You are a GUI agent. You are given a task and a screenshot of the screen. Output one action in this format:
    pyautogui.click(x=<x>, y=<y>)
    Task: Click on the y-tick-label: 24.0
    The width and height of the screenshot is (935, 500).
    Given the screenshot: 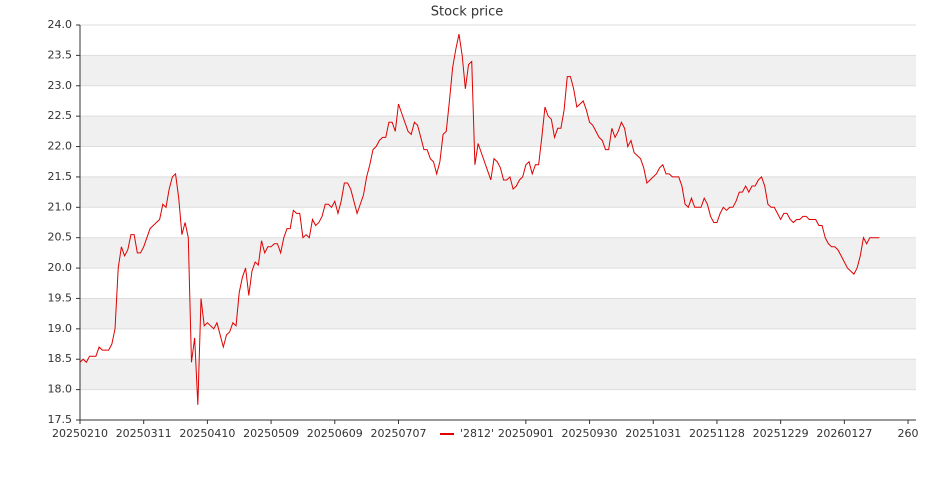 What is the action you would take?
    pyautogui.click(x=60, y=24)
    